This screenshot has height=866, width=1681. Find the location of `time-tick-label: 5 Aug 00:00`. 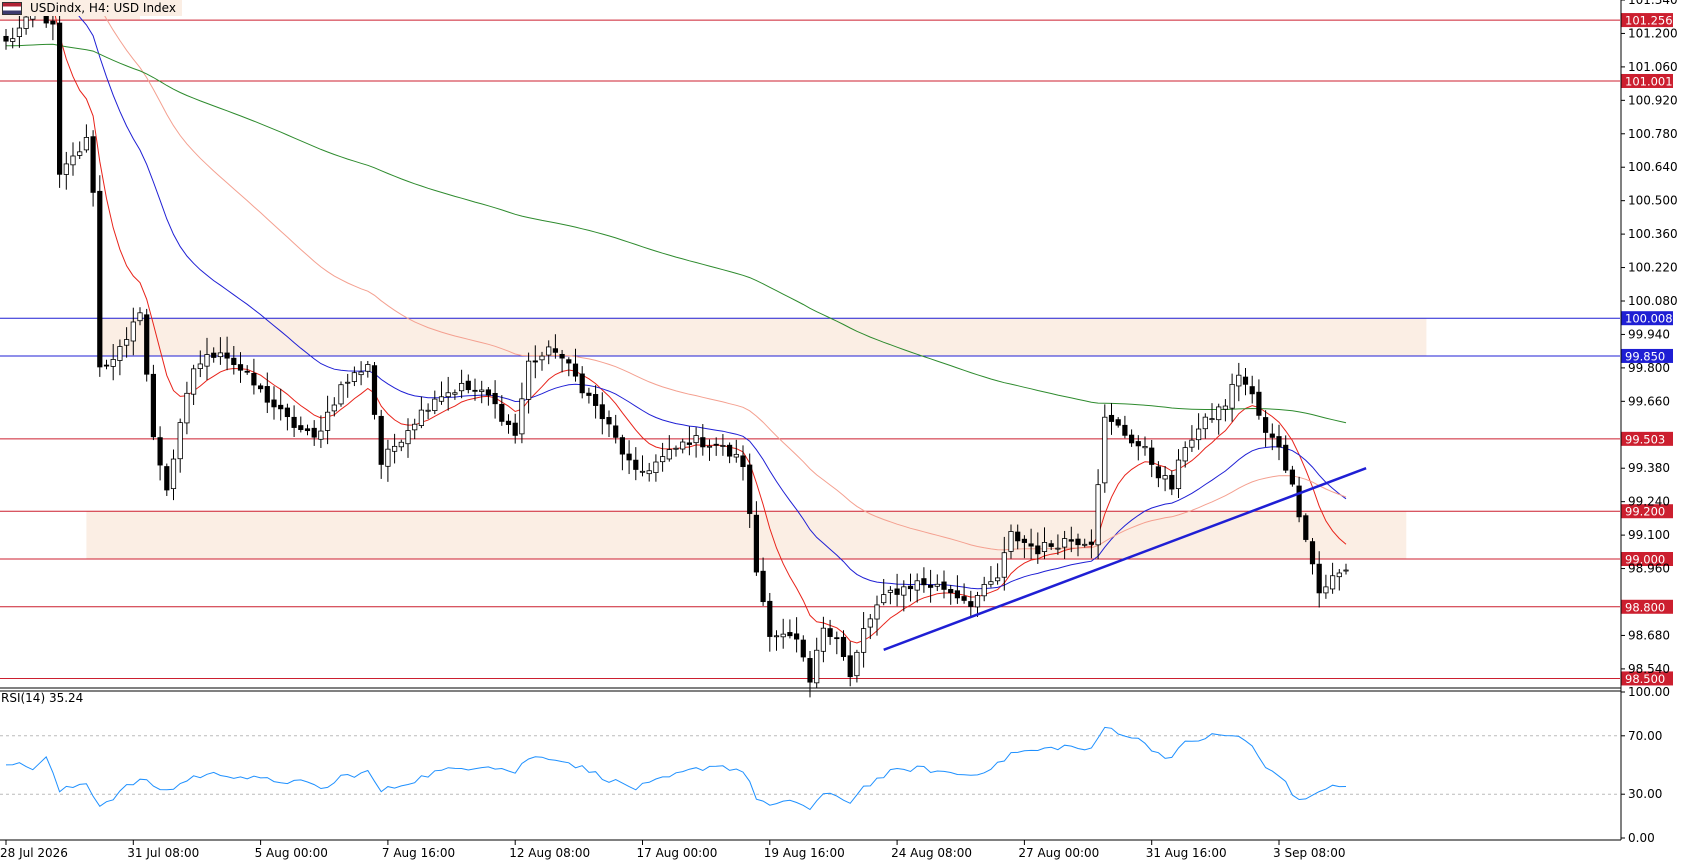

time-tick-label: 5 Aug 00:00 is located at coordinates (291, 853).